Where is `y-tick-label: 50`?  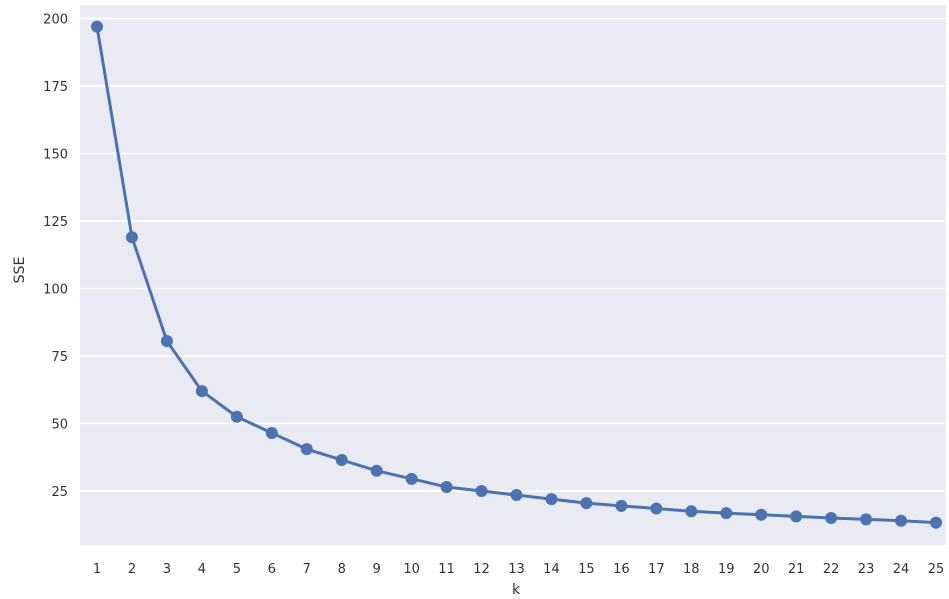
y-tick-label: 50 is located at coordinates (59, 425).